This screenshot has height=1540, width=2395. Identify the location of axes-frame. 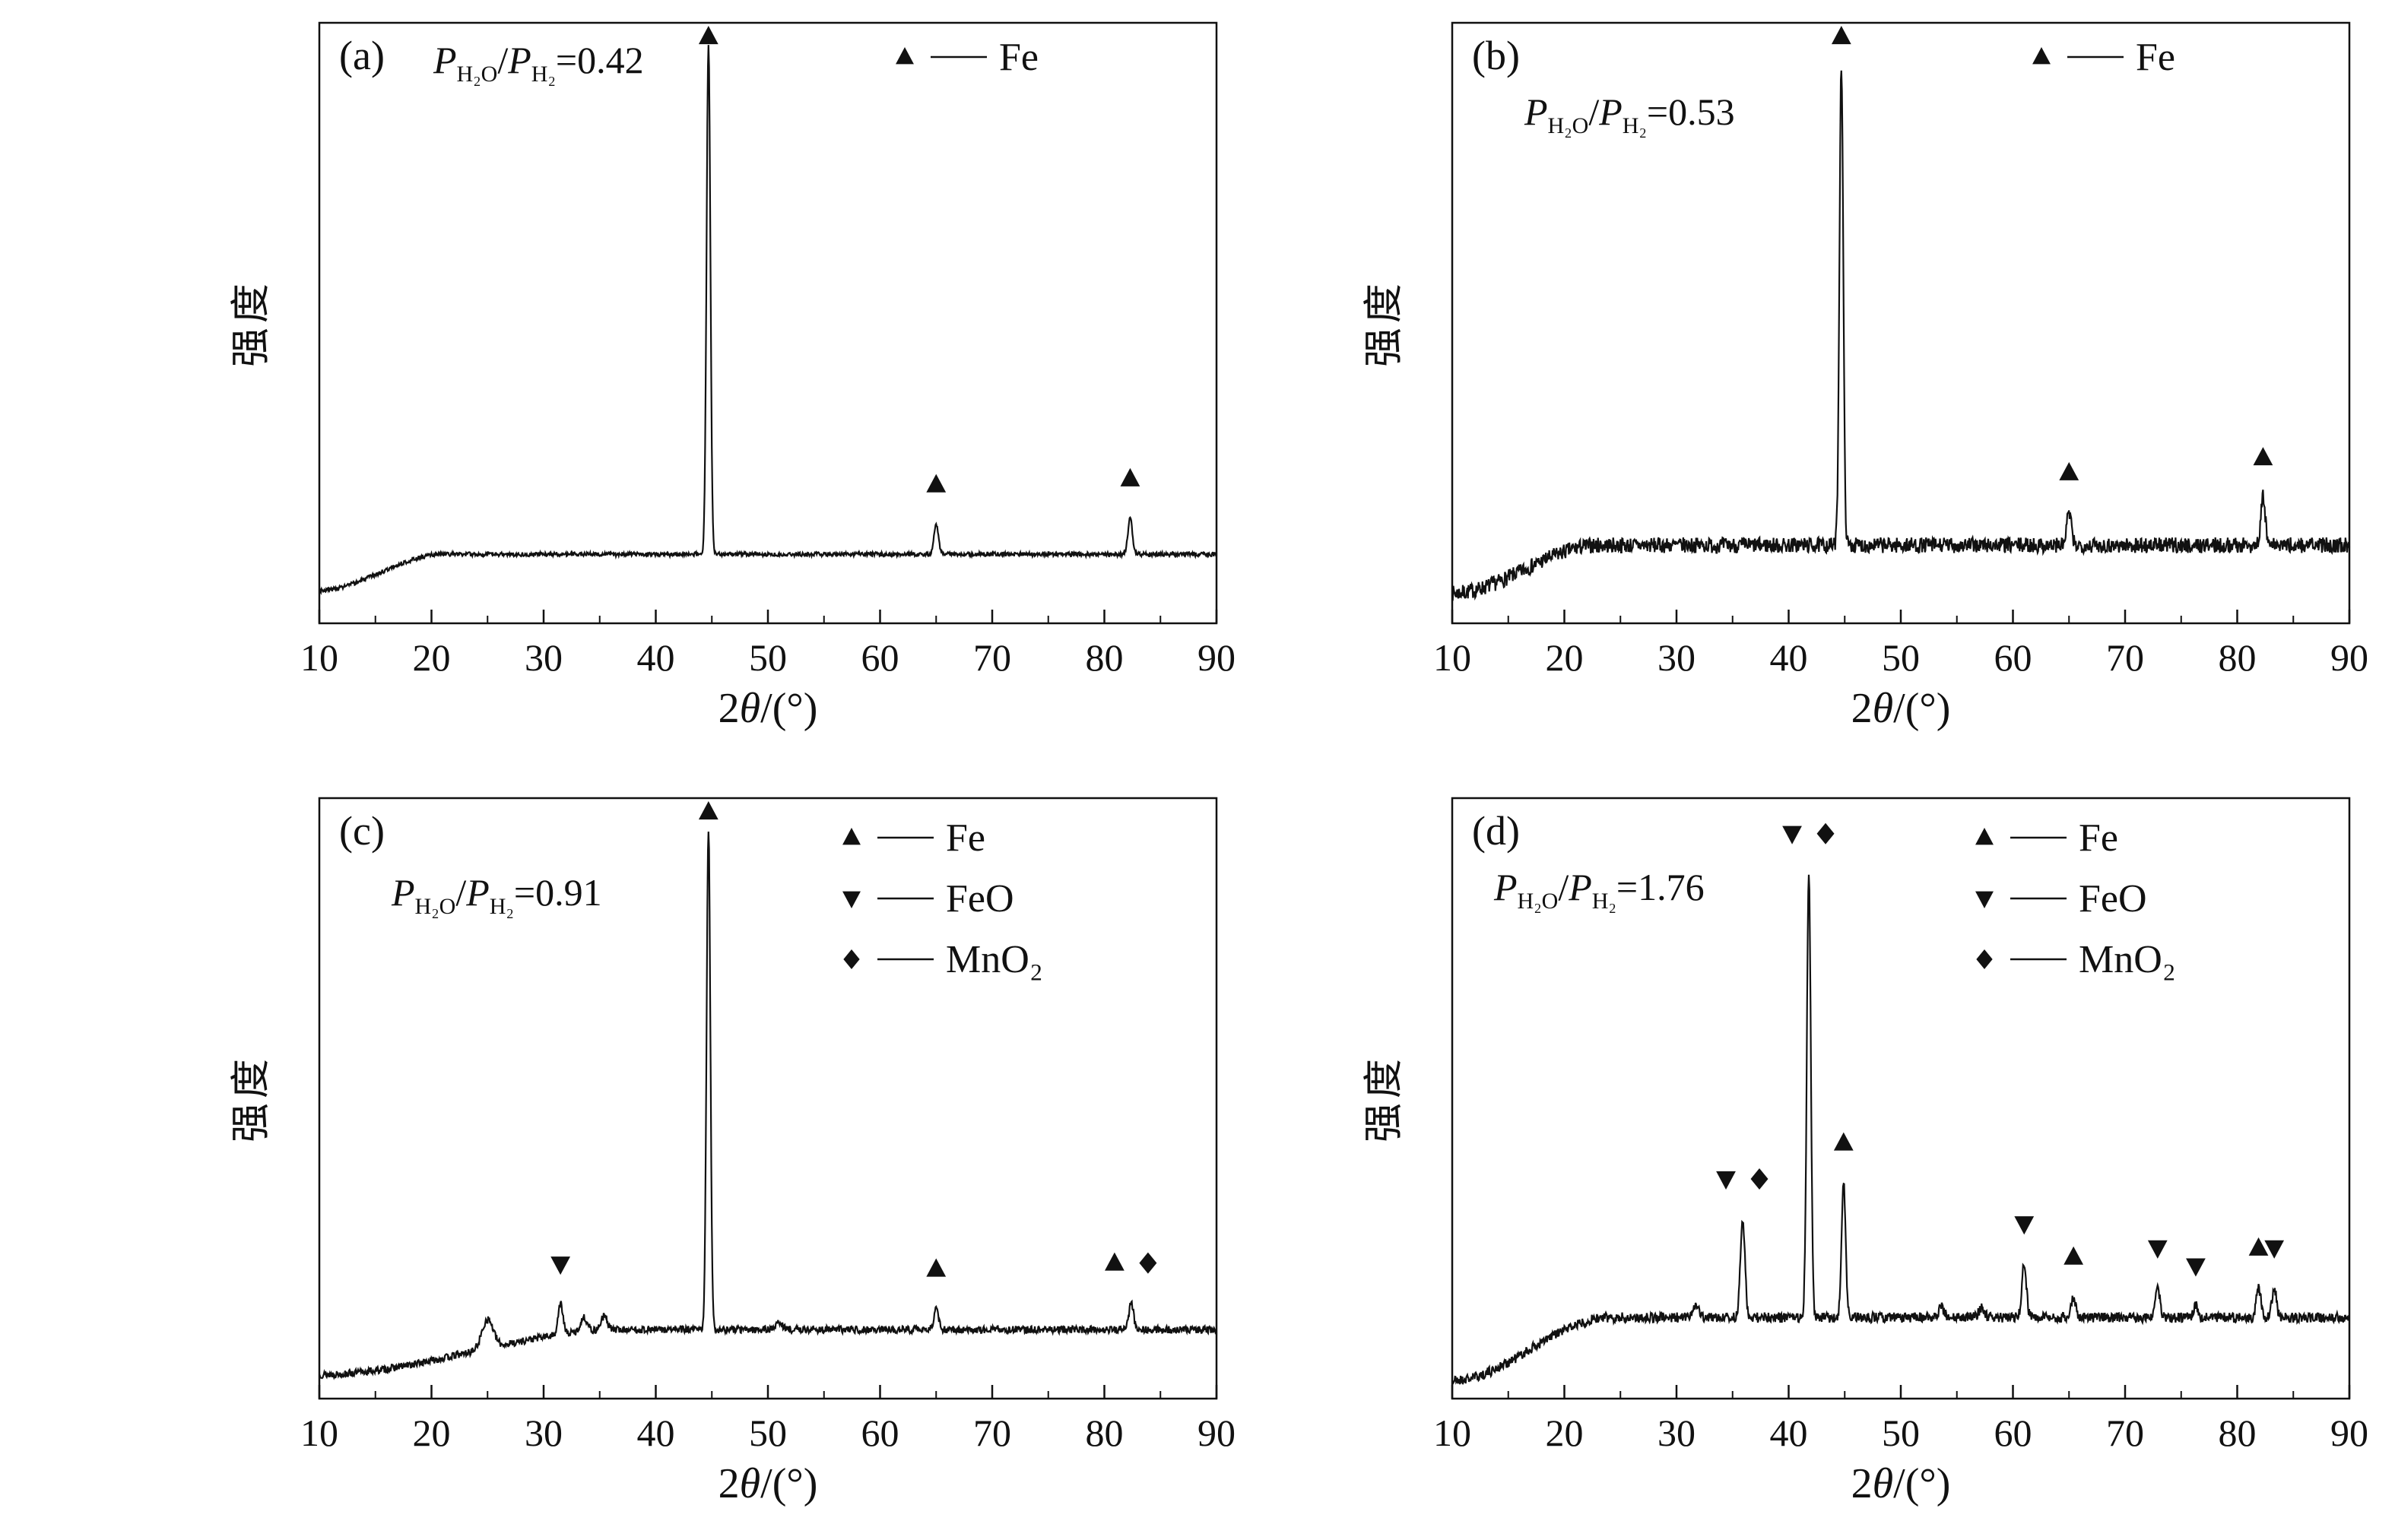
(768, 323).